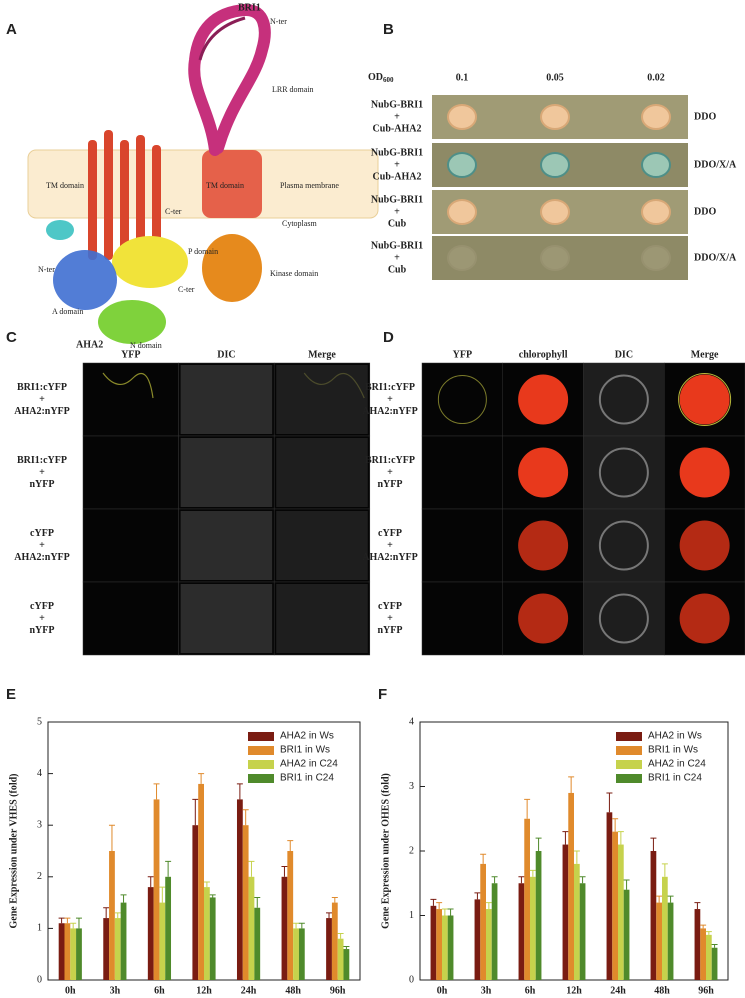 This screenshot has height=998, width=745. I want to click on label: TM domain, so click(65, 185).